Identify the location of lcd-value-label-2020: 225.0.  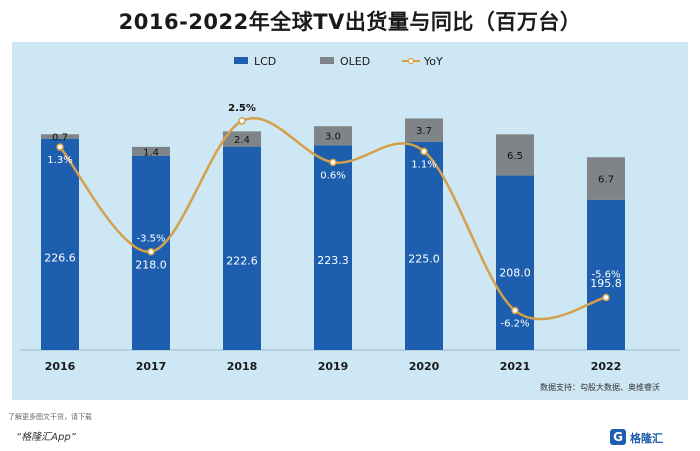
(424, 259).